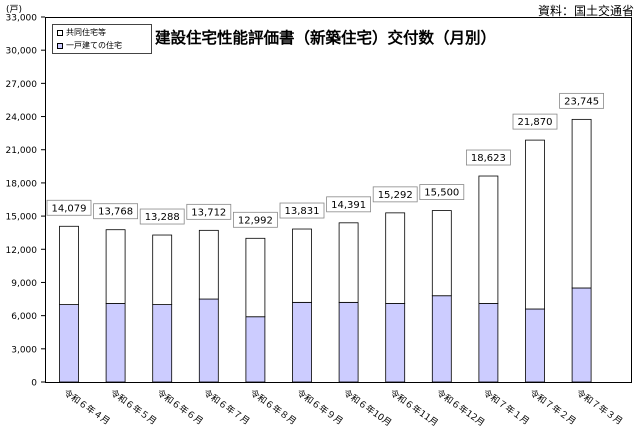 Image resolution: width=640 pixels, height=435 pixels. Describe the element at coordinates (585, 11) in the screenshot. I see `source-note: 資料：国土交通省` at that location.